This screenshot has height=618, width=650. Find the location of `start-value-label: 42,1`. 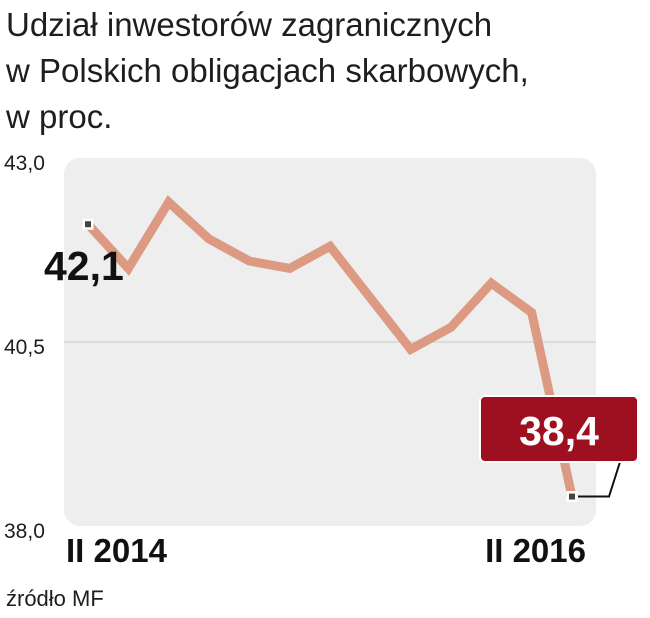

start-value-label: 42,1 is located at coordinates (84, 266).